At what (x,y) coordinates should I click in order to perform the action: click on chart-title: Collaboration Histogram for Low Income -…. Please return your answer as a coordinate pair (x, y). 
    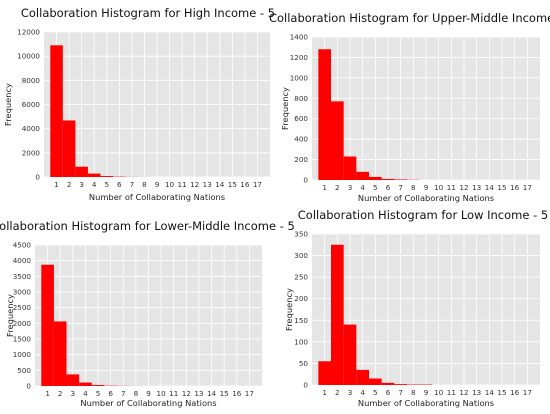
    Looking at the image, I should click on (423, 215).